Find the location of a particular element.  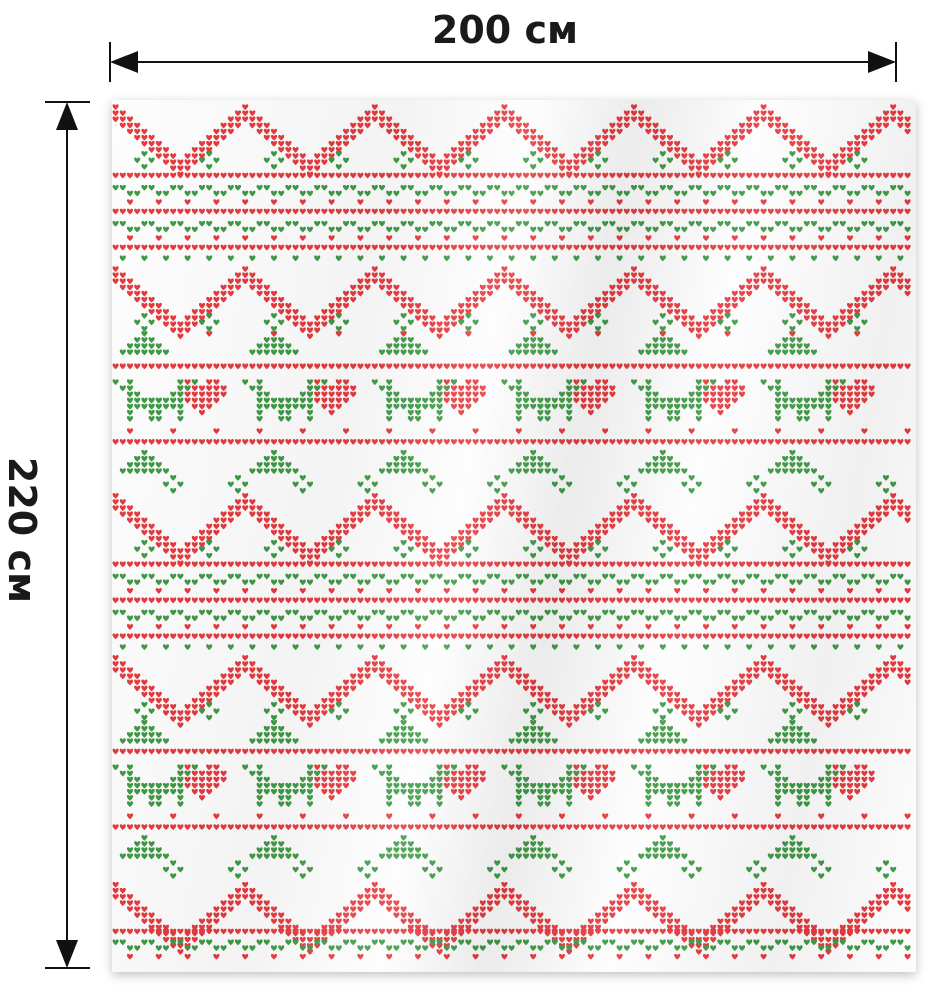

height-arrow-bottom is located at coordinates (67, 954).